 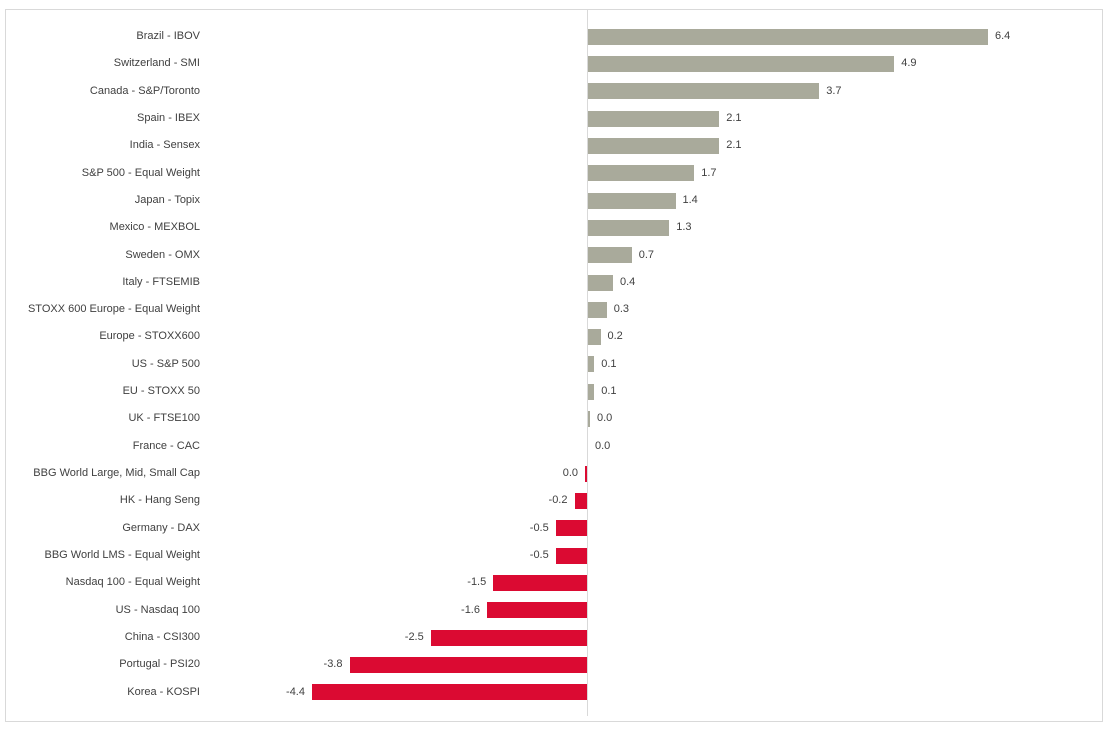 I want to click on category-label: China - CSI300, so click(x=162, y=636).